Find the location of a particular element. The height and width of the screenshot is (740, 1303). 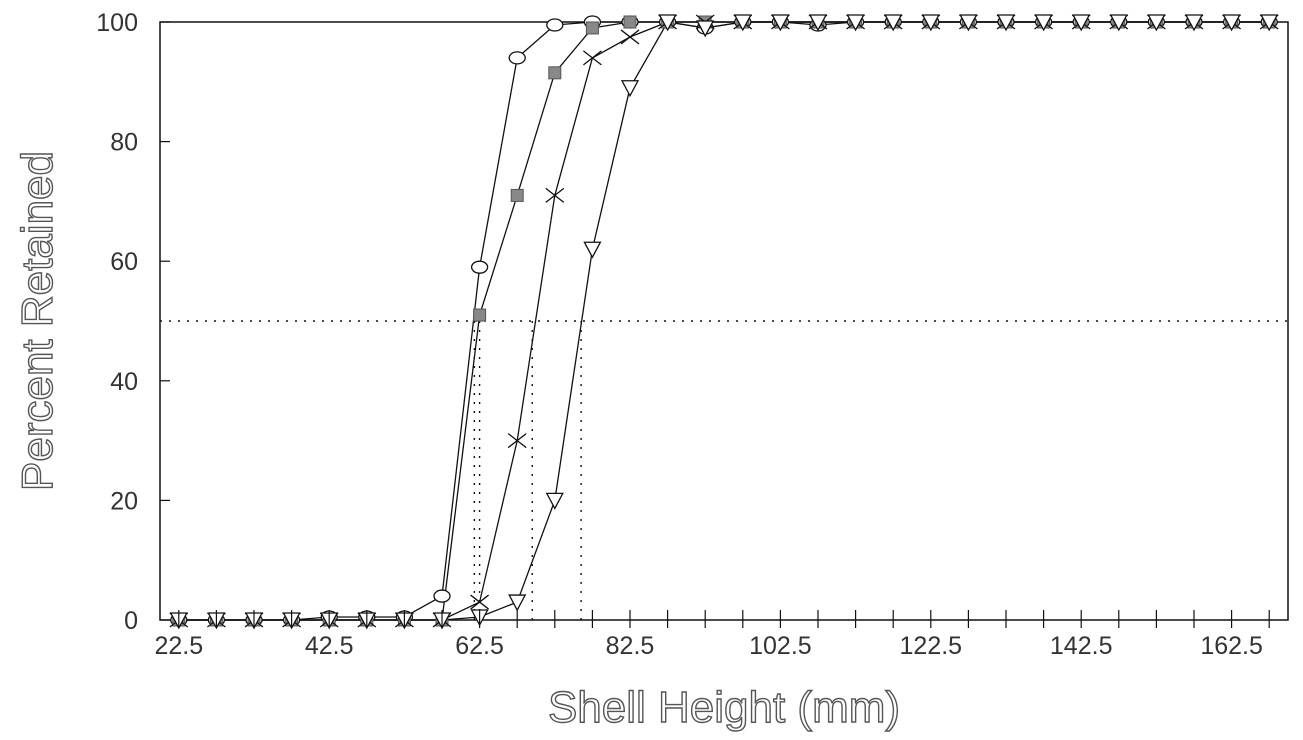

x-axis: 22.5 42.5 62.5 82.5 102.5 122.5 142.5 162.5 is located at coordinates (712, 635).